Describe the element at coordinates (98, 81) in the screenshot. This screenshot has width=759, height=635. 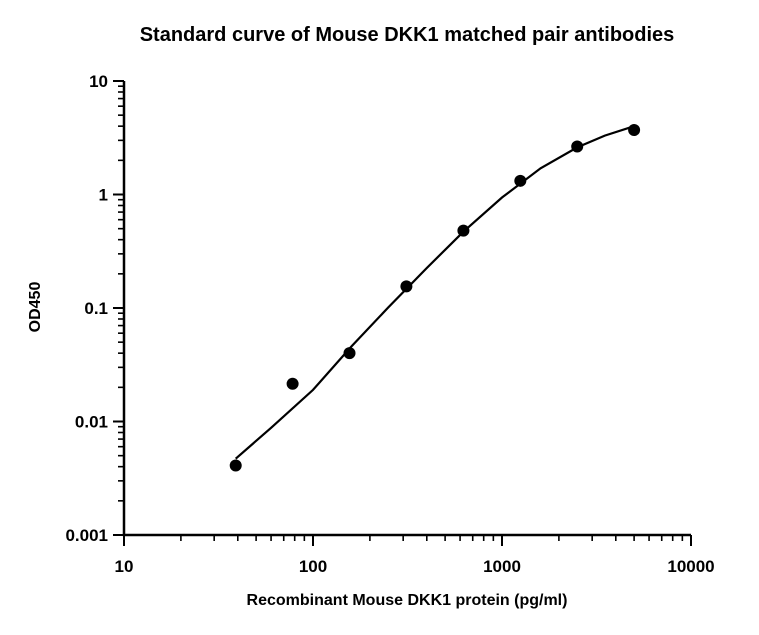
I see `y-tick-label: 10` at that location.